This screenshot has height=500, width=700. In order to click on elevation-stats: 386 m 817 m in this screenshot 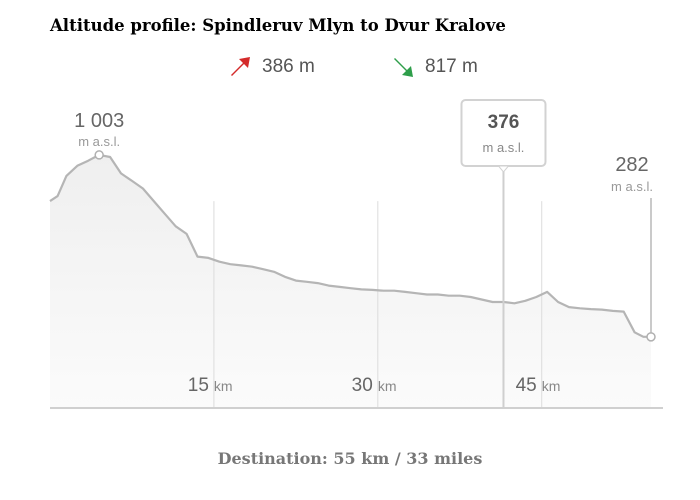, I will do `click(350, 72)`.